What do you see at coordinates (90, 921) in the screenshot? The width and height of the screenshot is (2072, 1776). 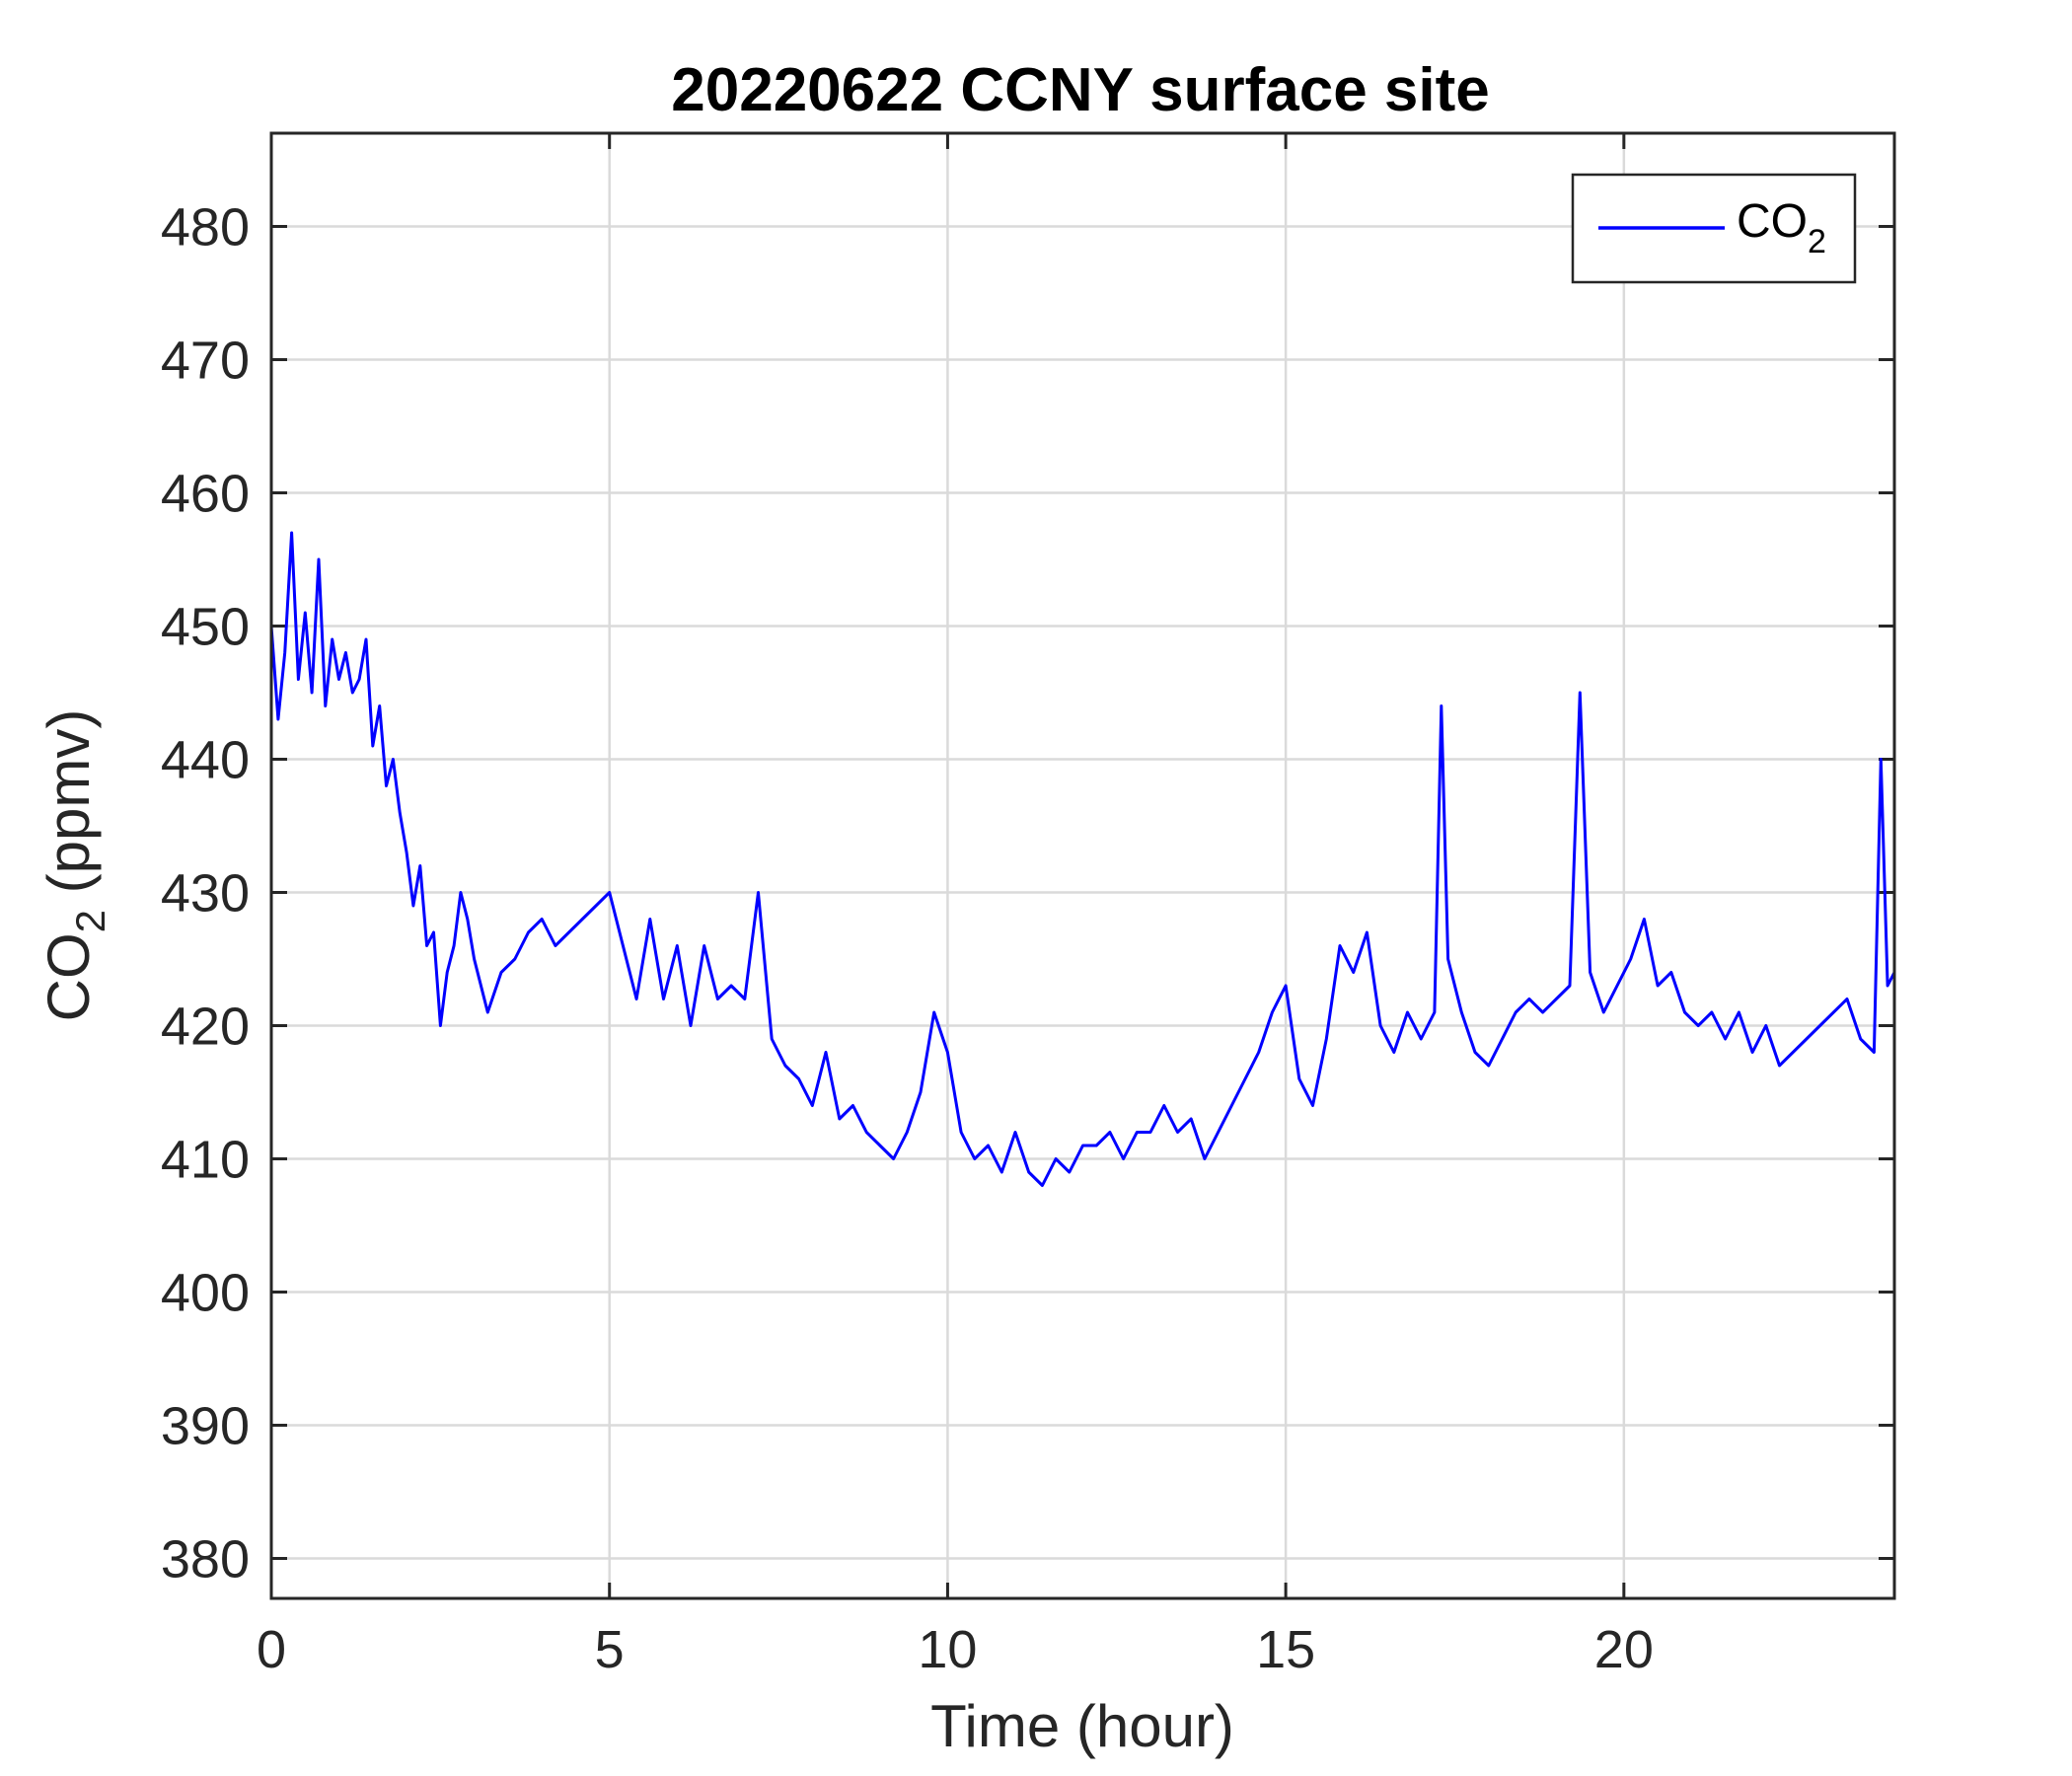 I see `y-axis-label-subscript: 2` at bounding box center [90, 921].